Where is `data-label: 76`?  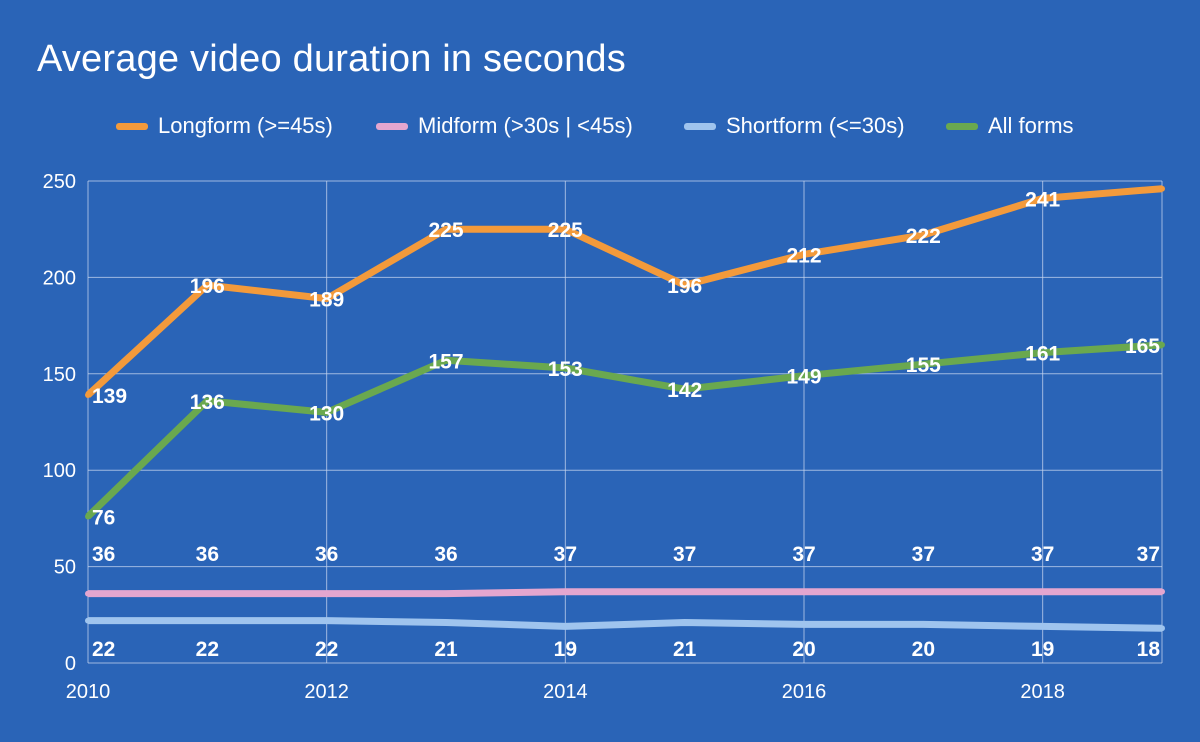 data-label: 76 is located at coordinates (103, 517).